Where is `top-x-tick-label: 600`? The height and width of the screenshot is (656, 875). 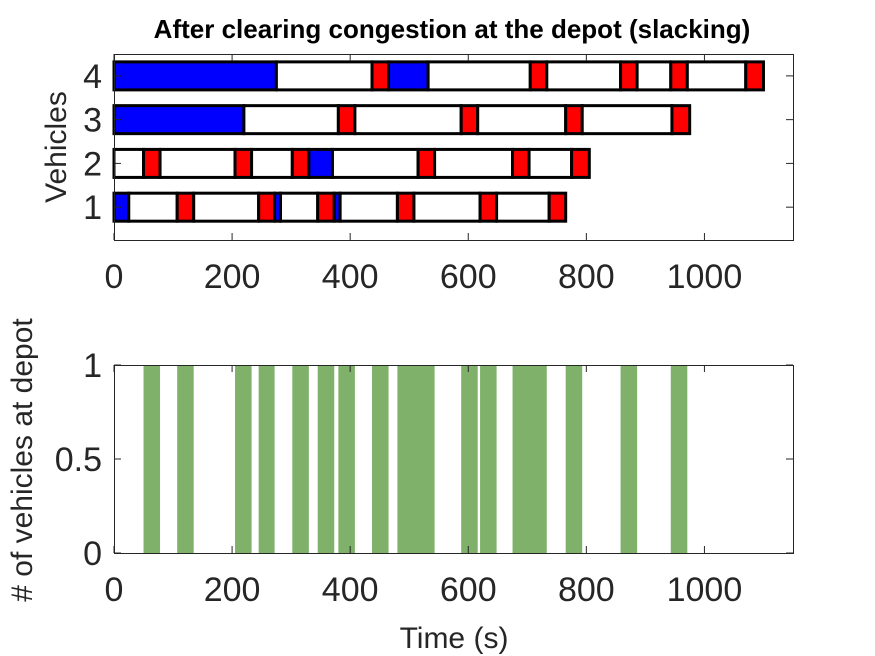
top-x-tick-label: 600 is located at coordinates (468, 277).